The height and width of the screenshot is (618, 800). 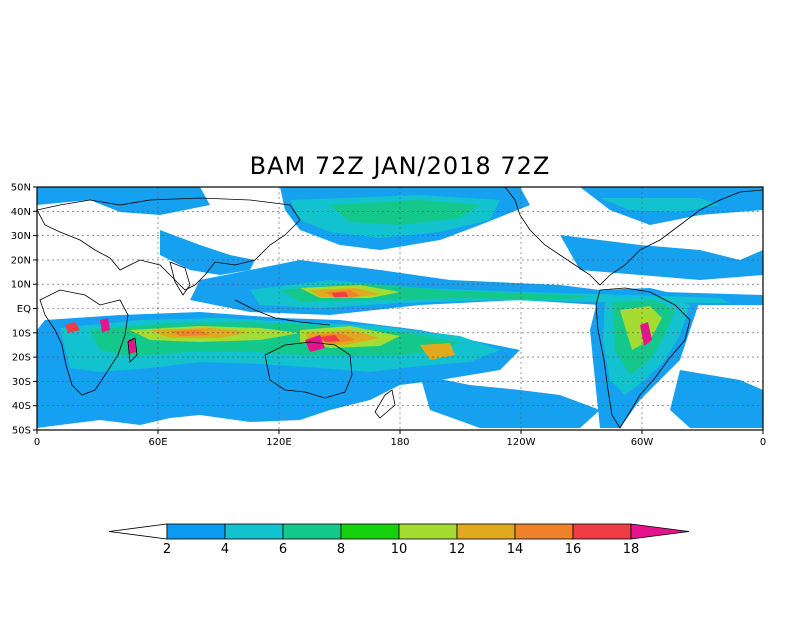 What do you see at coordinates (21, 236) in the screenshot?
I see `lat-tick-label: 30N` at bounding box center [21, 236].